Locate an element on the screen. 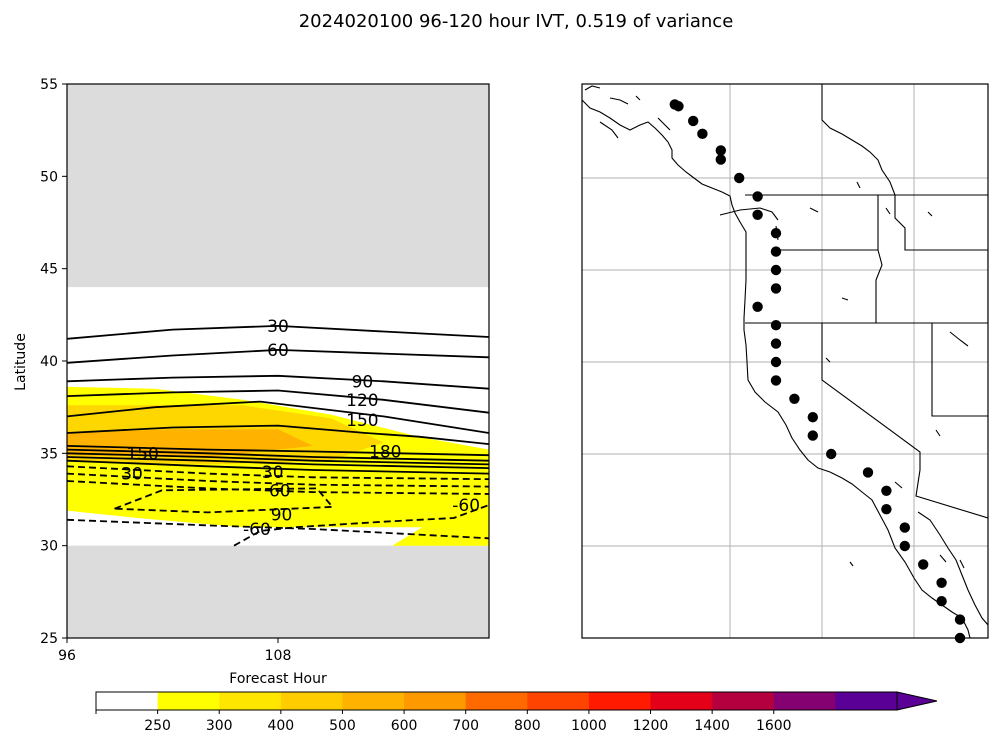  y-tick-label-4: 45 is located at coordinates (49, 270).